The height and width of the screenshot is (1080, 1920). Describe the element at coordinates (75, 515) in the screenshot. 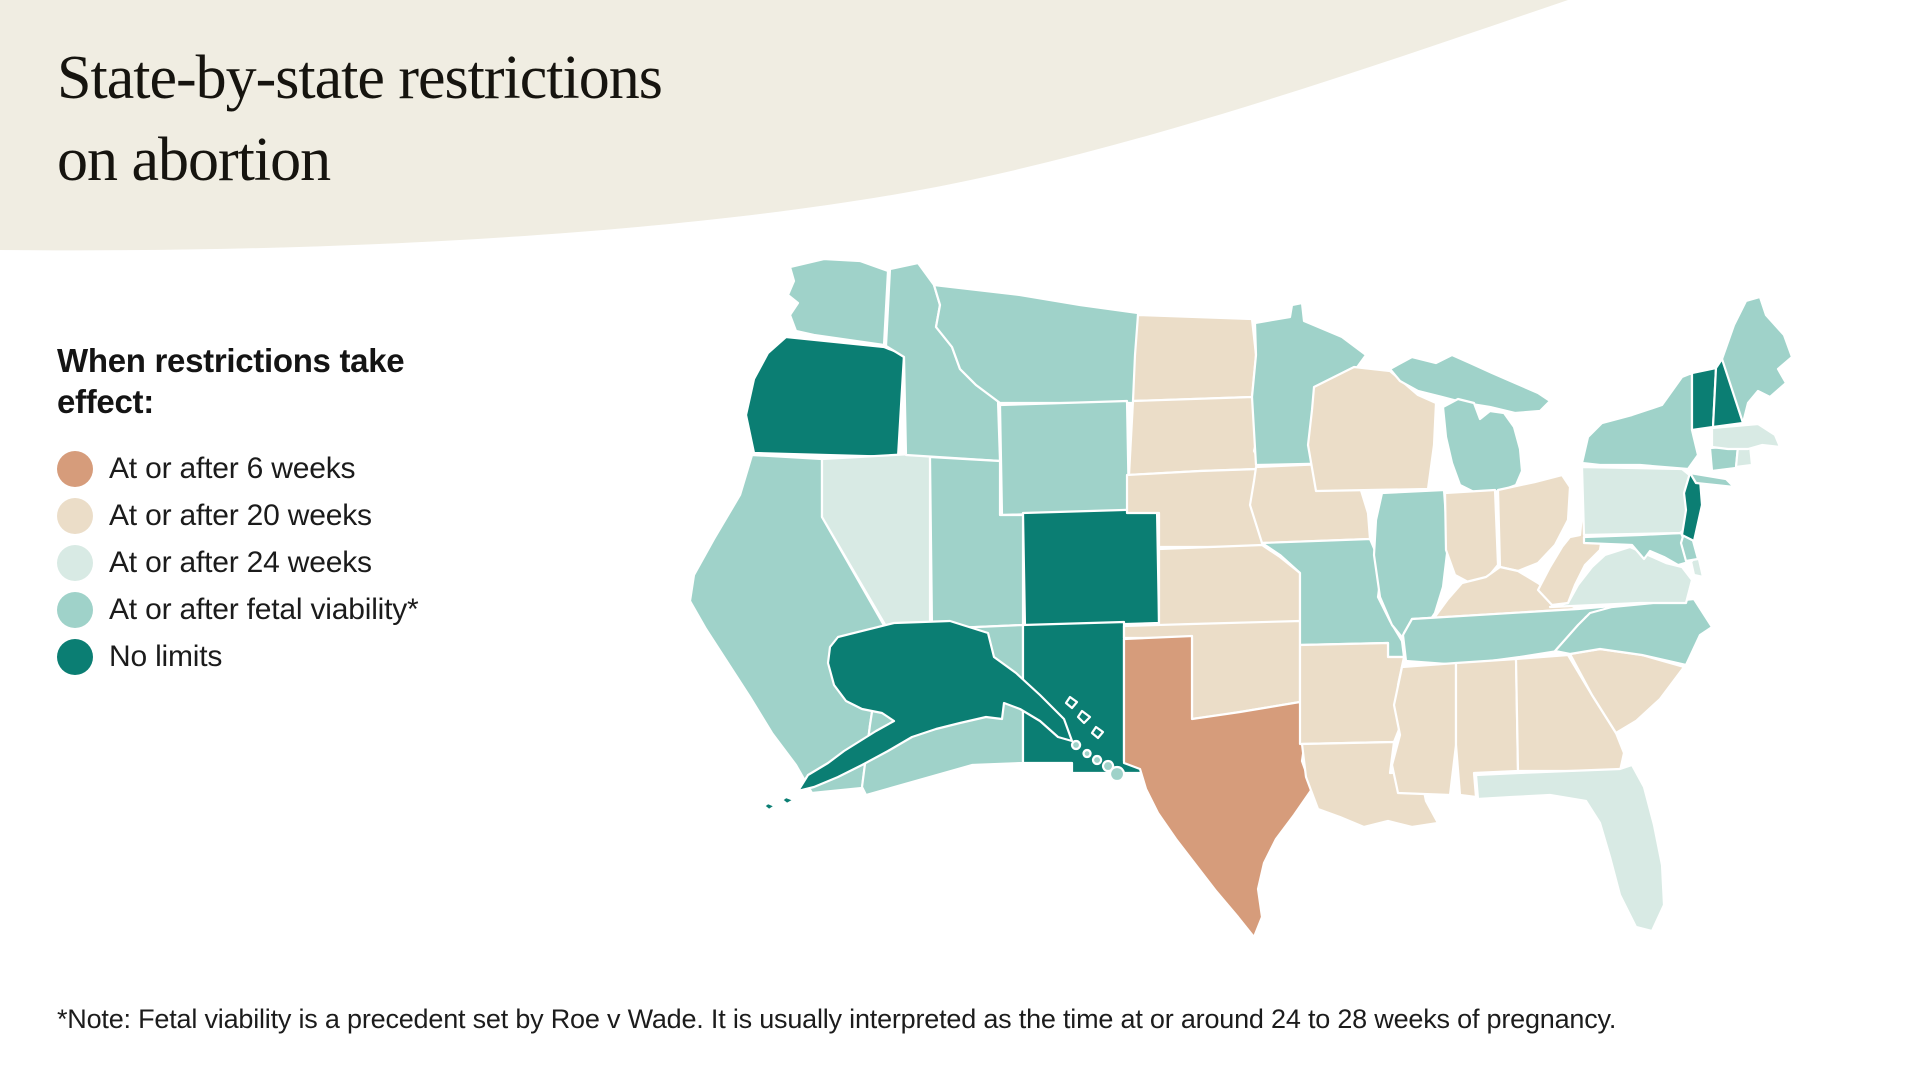

I see `swatch-20-weeks-icon` at that location.